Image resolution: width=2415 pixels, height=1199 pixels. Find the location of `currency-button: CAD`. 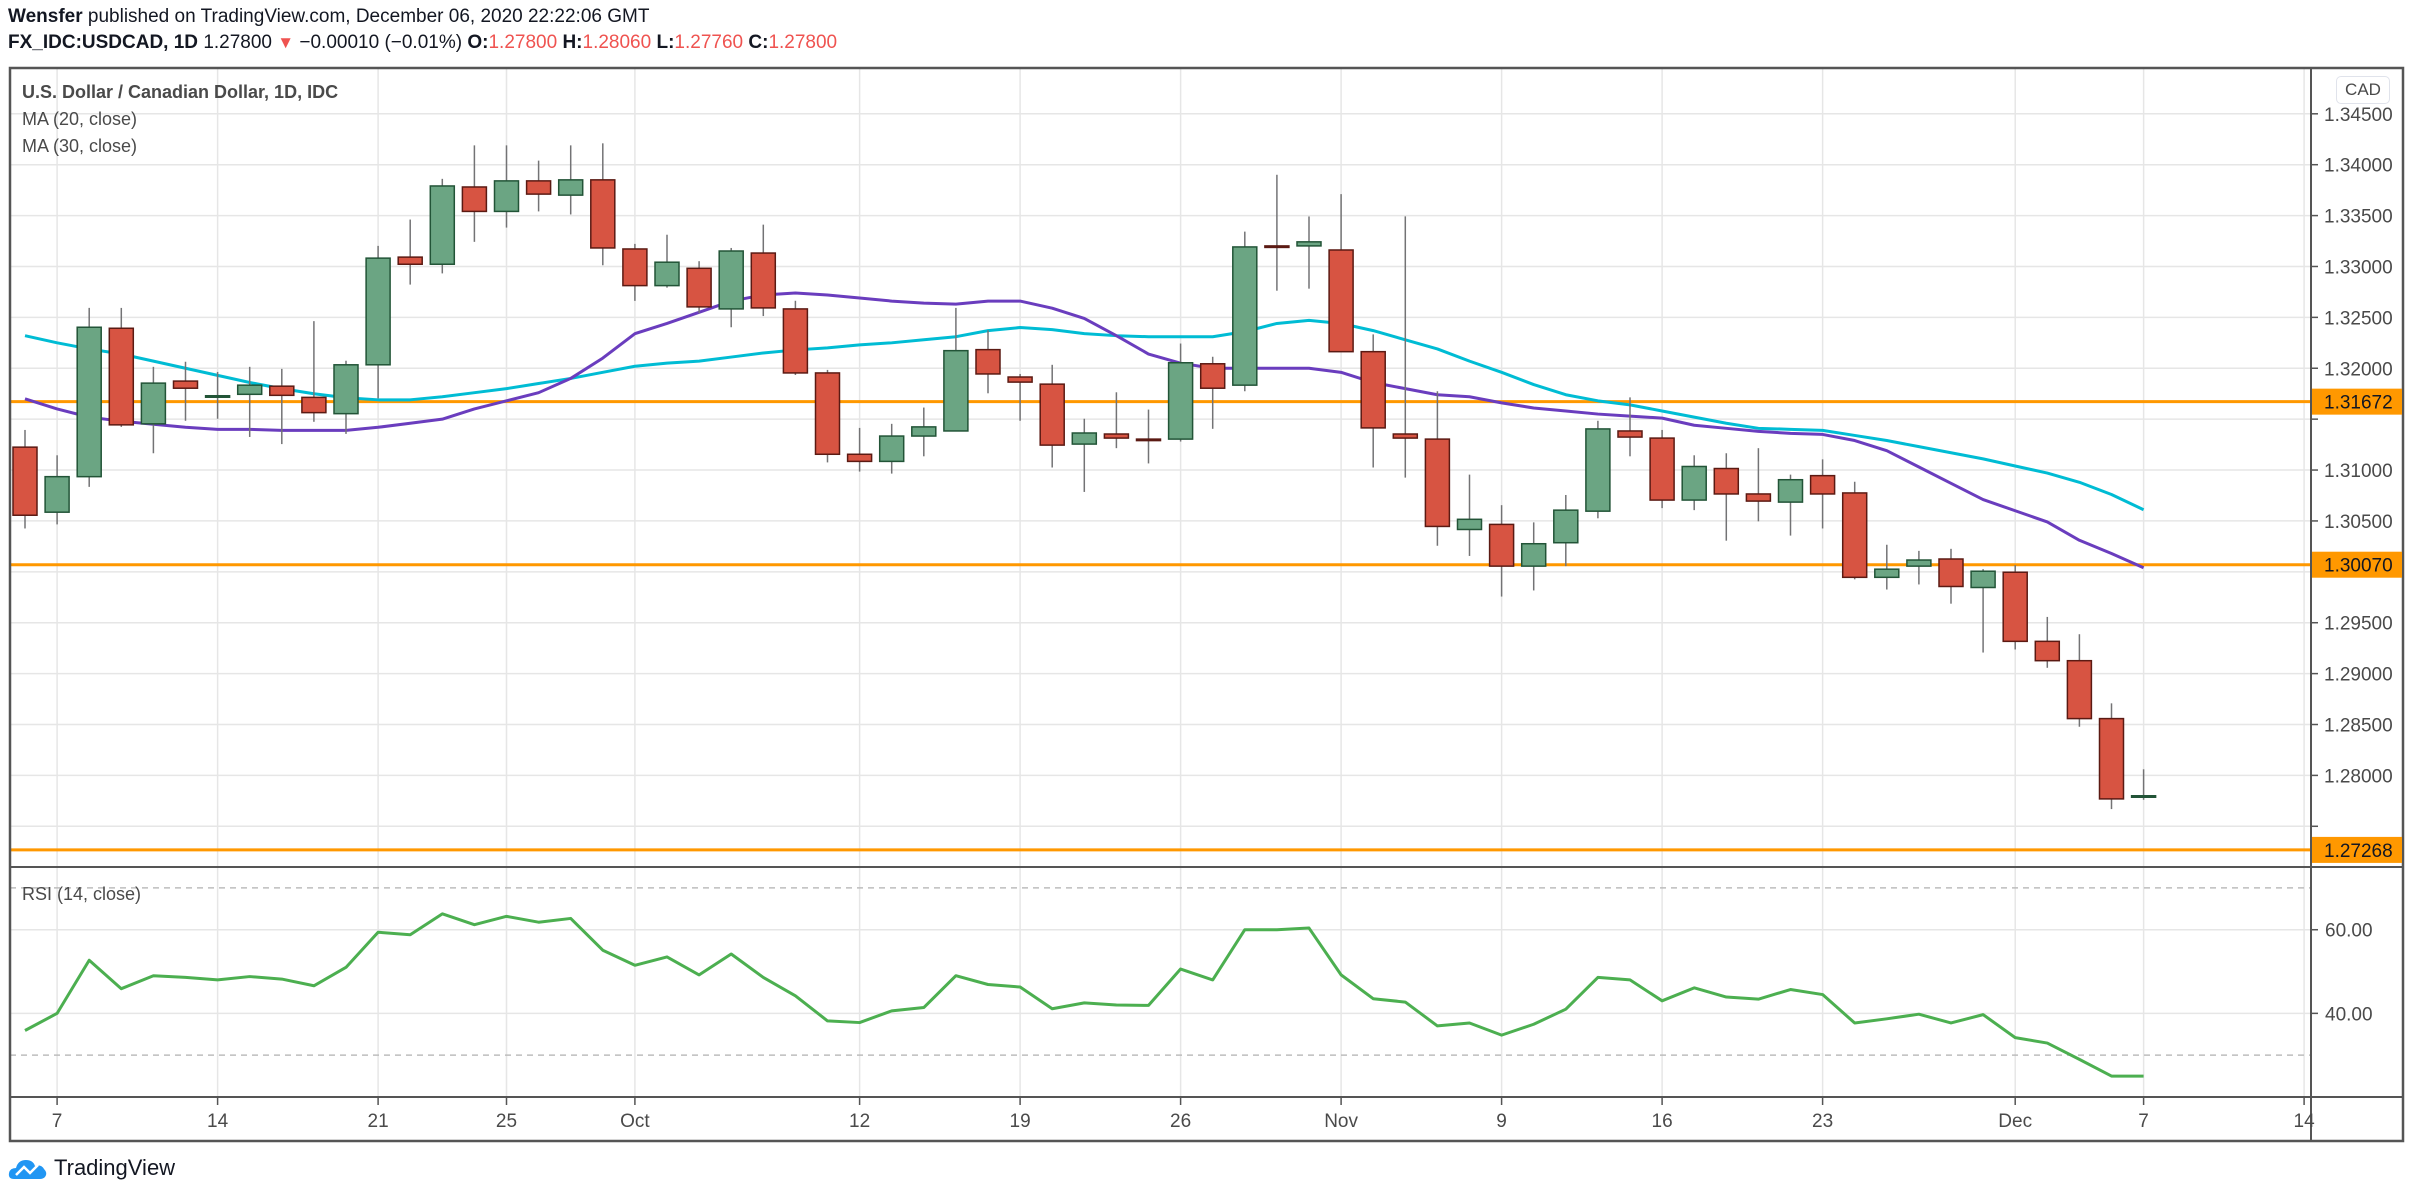

currency-button: CAD is located at coordinates (2363, 90).